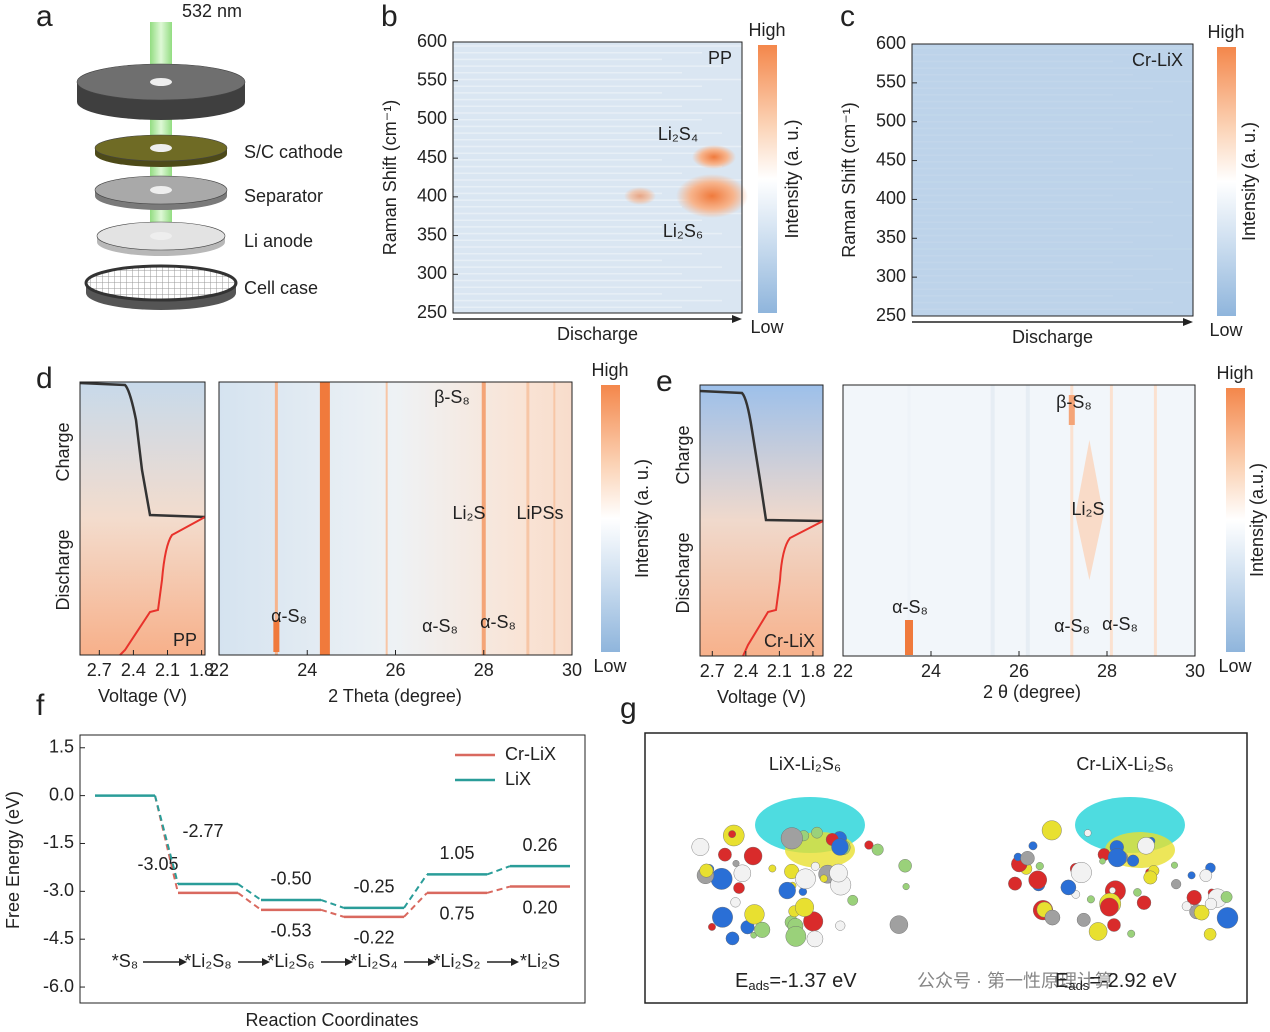  I want to click on component-label: Cell case, so click(281, 288).